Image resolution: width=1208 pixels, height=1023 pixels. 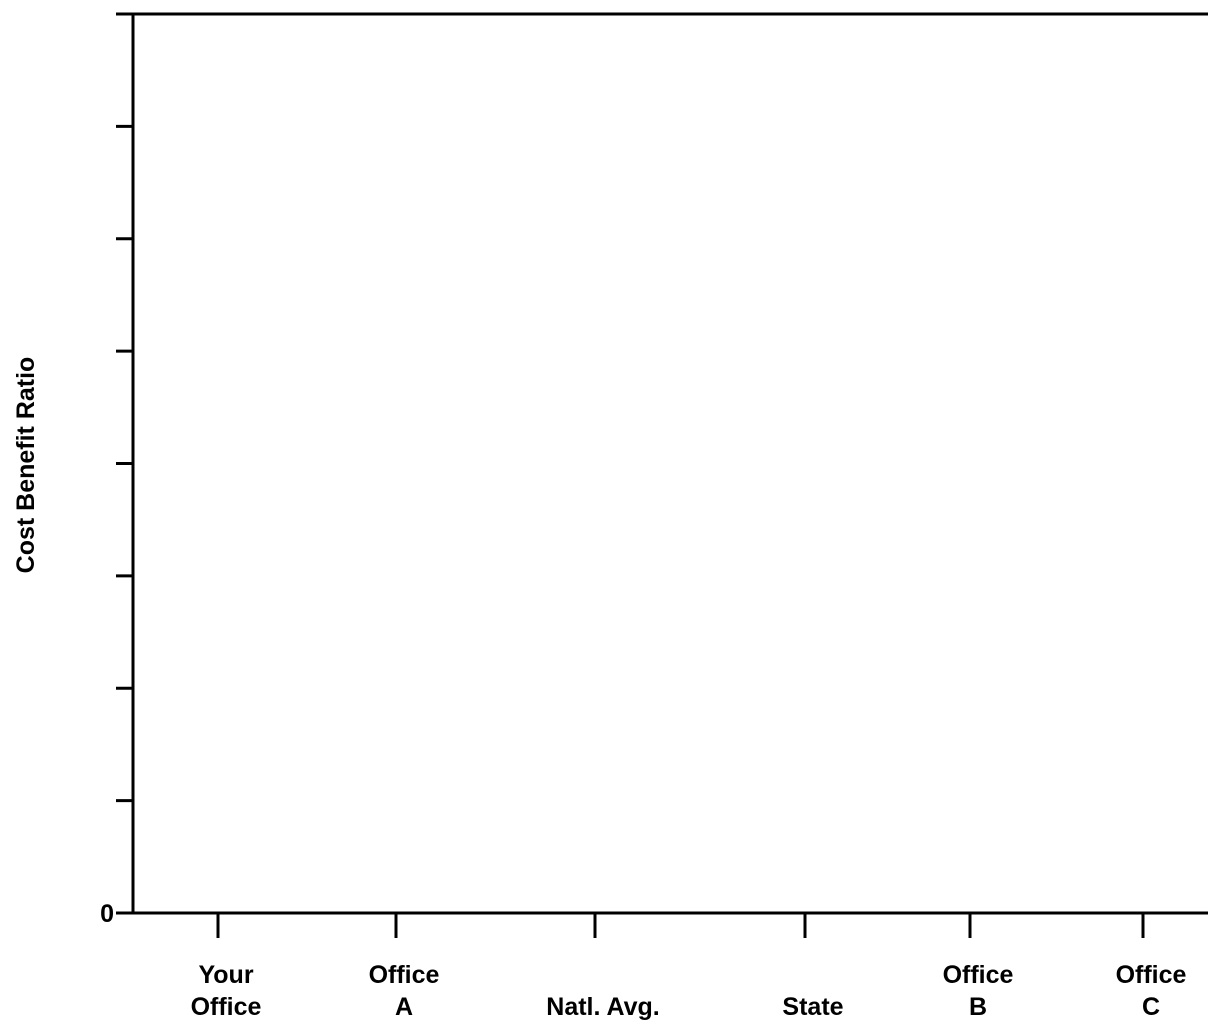 What do you see at coordinates (602, 1007) in the screenshot?
I see `x-tick-label: Natl. Avg.` at bounding box center [602, 1007].